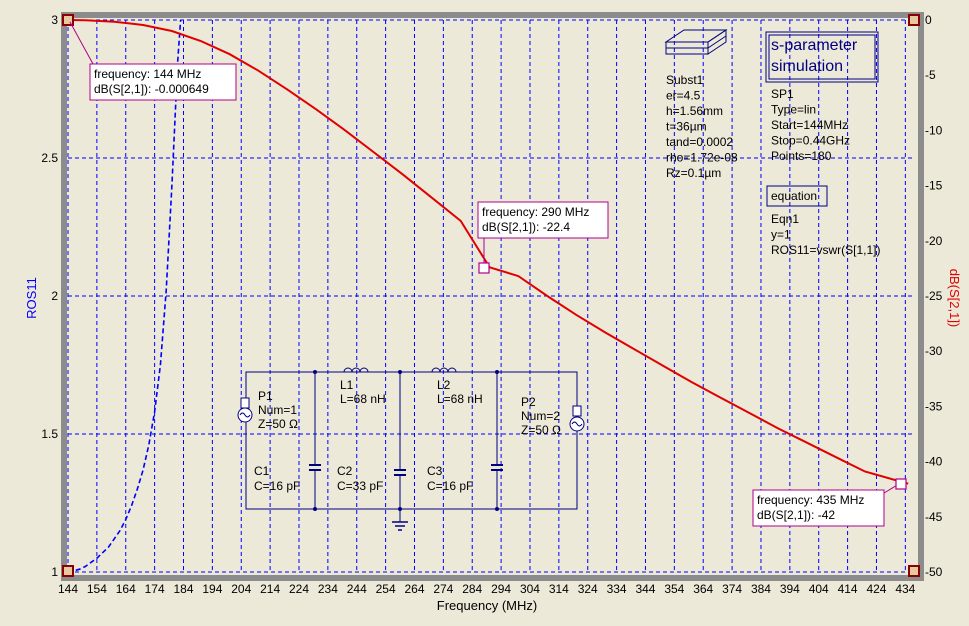 This screenshot has width=969, height=626. I want to click on x-tick-label: 244, so click(357, 589).